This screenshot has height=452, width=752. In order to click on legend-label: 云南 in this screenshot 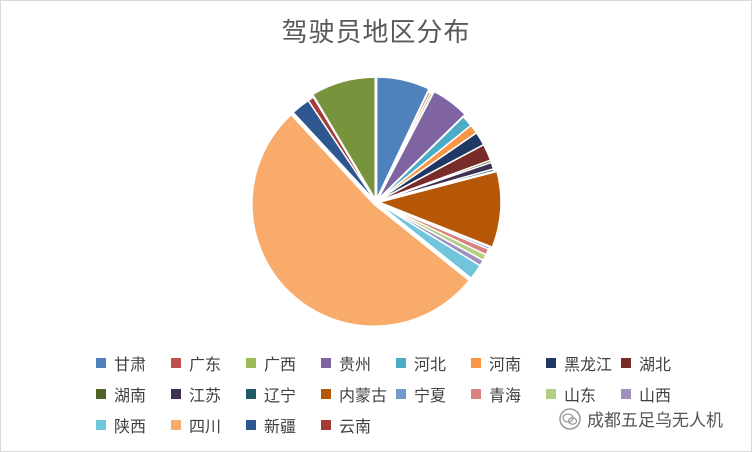, I will do `click(355, 426)`.